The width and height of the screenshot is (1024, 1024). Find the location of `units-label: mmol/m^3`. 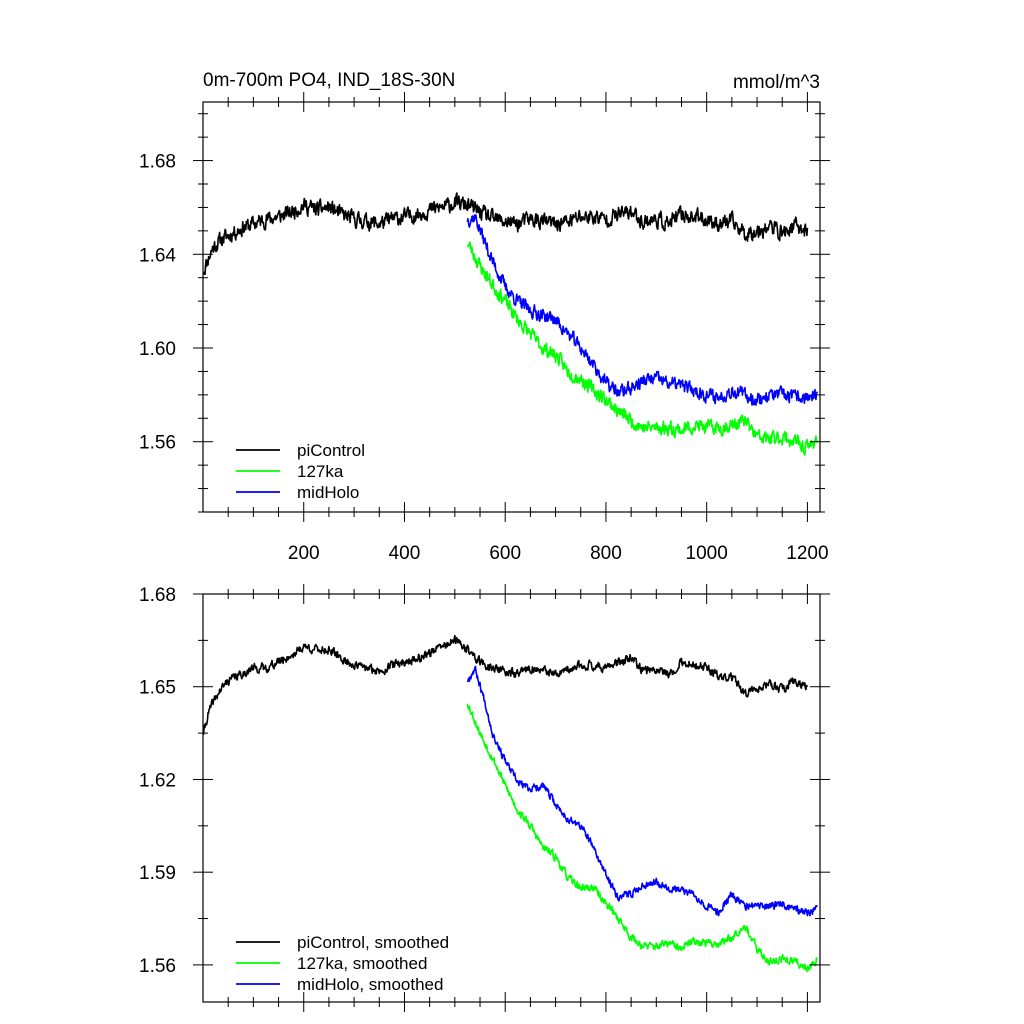

units-label: mmol/m^3 is located at coordinates (776, 82).